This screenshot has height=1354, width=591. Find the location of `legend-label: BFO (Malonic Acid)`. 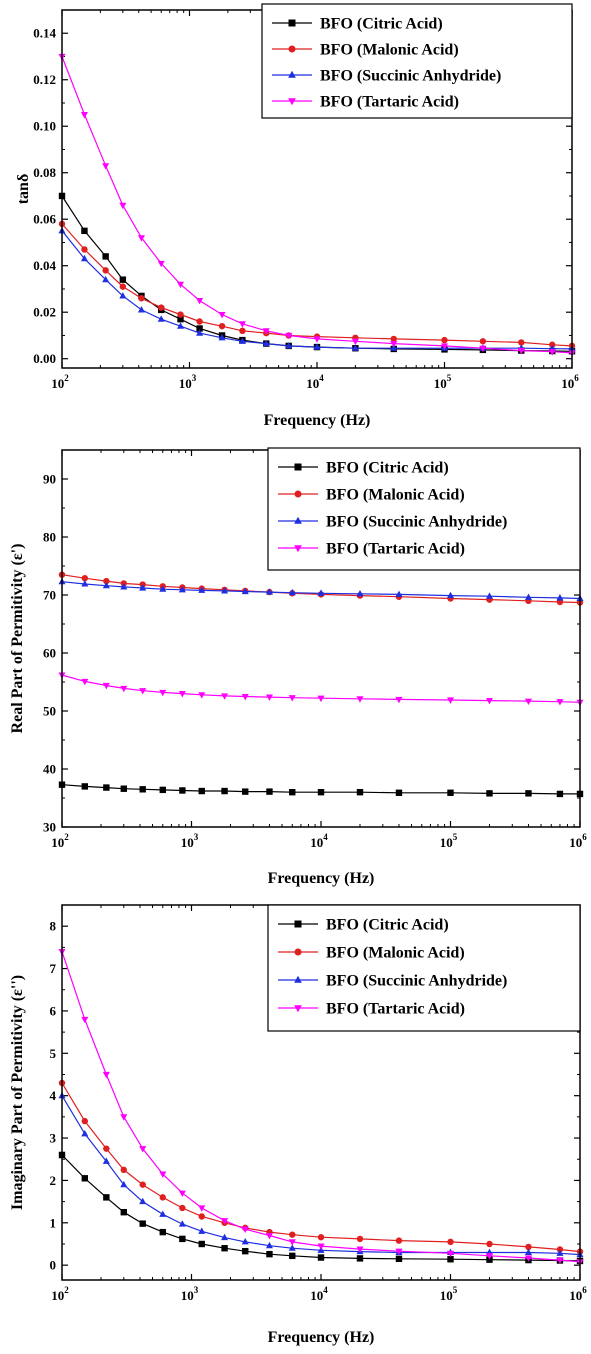

legend-label: BFO (Malonic Acid) is located at coordinates (395, 495).